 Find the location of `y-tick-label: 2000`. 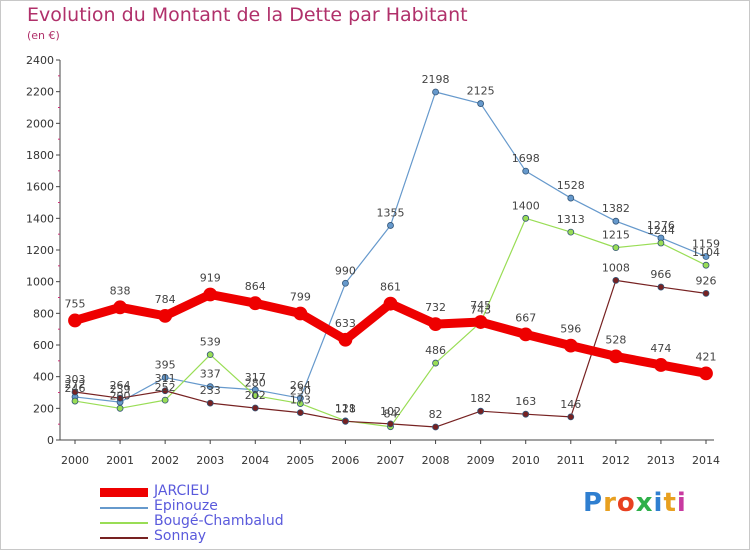

y-tick-label: 2000 is located at coordinates (40, 123).